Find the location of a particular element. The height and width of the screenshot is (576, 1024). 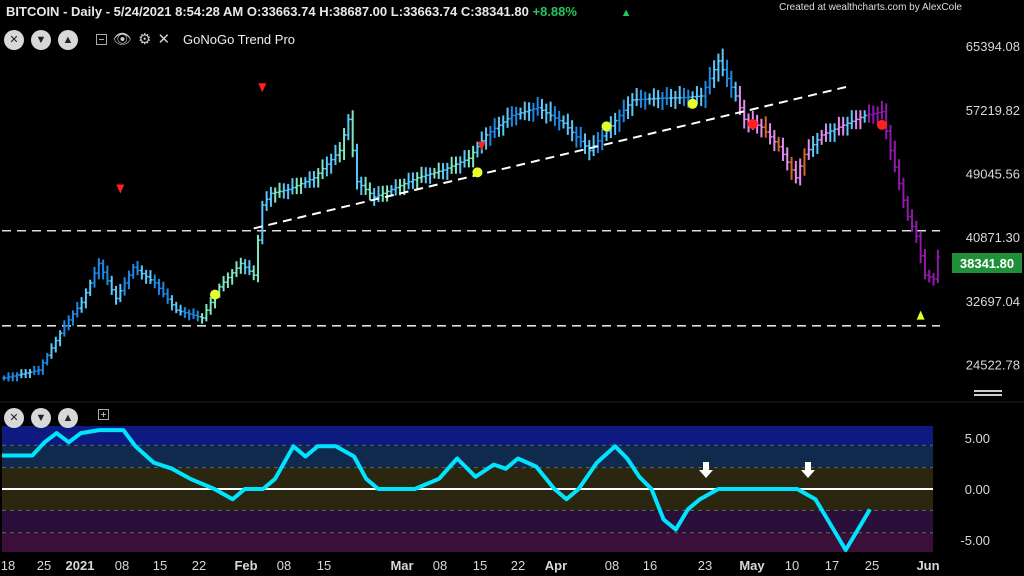

osc-settings-x-button: ✕ is located at coordinates (14, 418).